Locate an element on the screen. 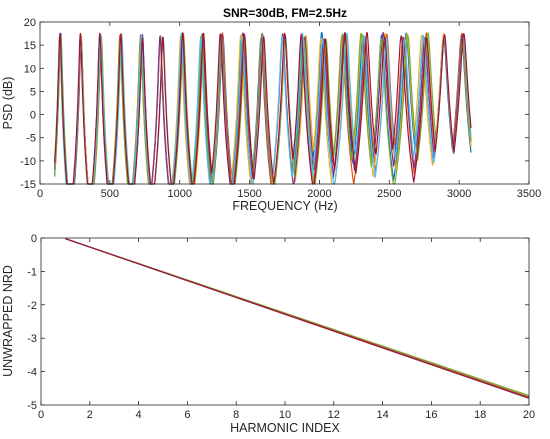  nrd-x-tick-label: 0 is located at coordinates (41, 415).